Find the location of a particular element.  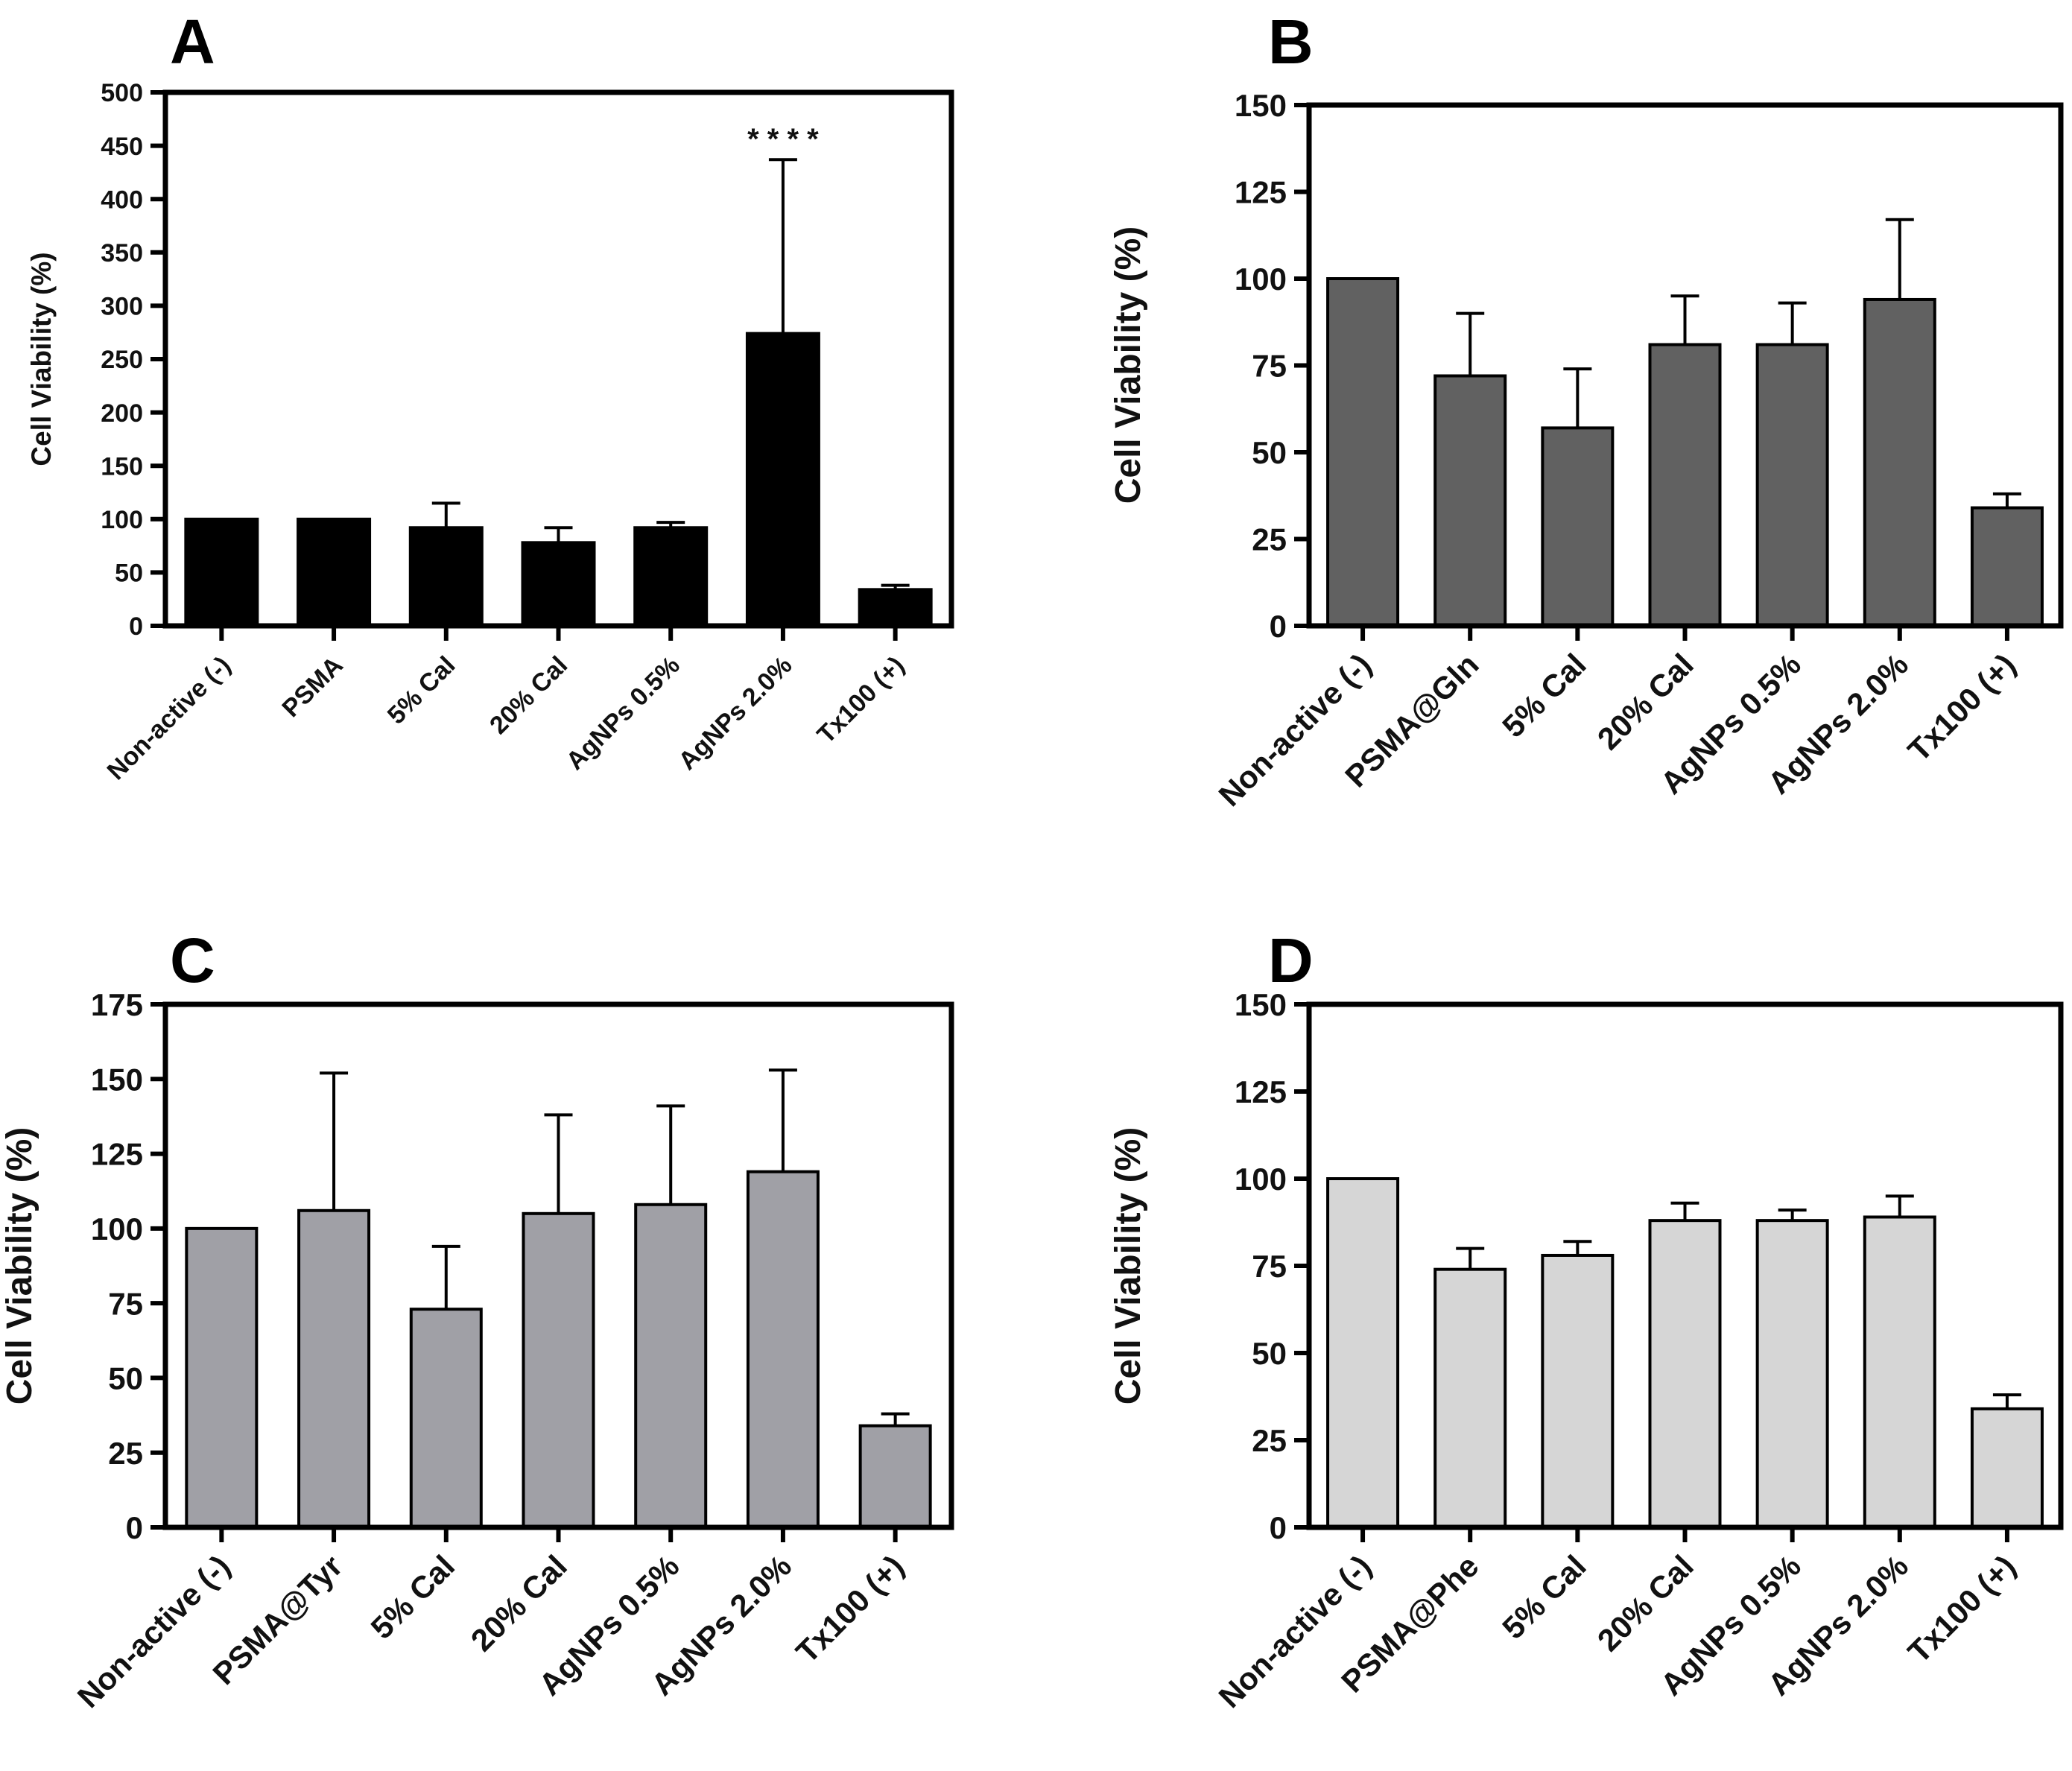

panel-c-ytick-label: 50 is located at coordinates (125, 1378).